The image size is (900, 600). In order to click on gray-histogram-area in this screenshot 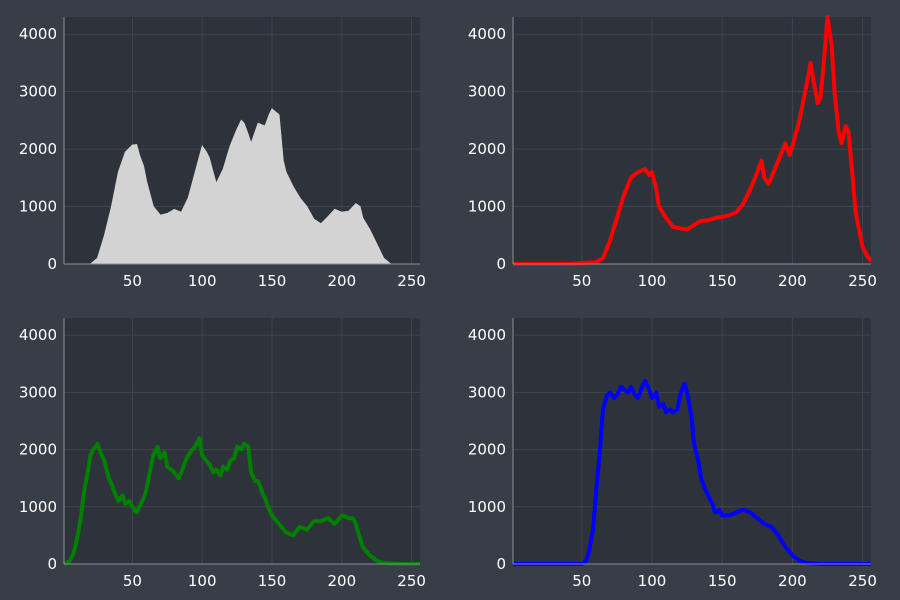, I will do `click(242, 186)`.